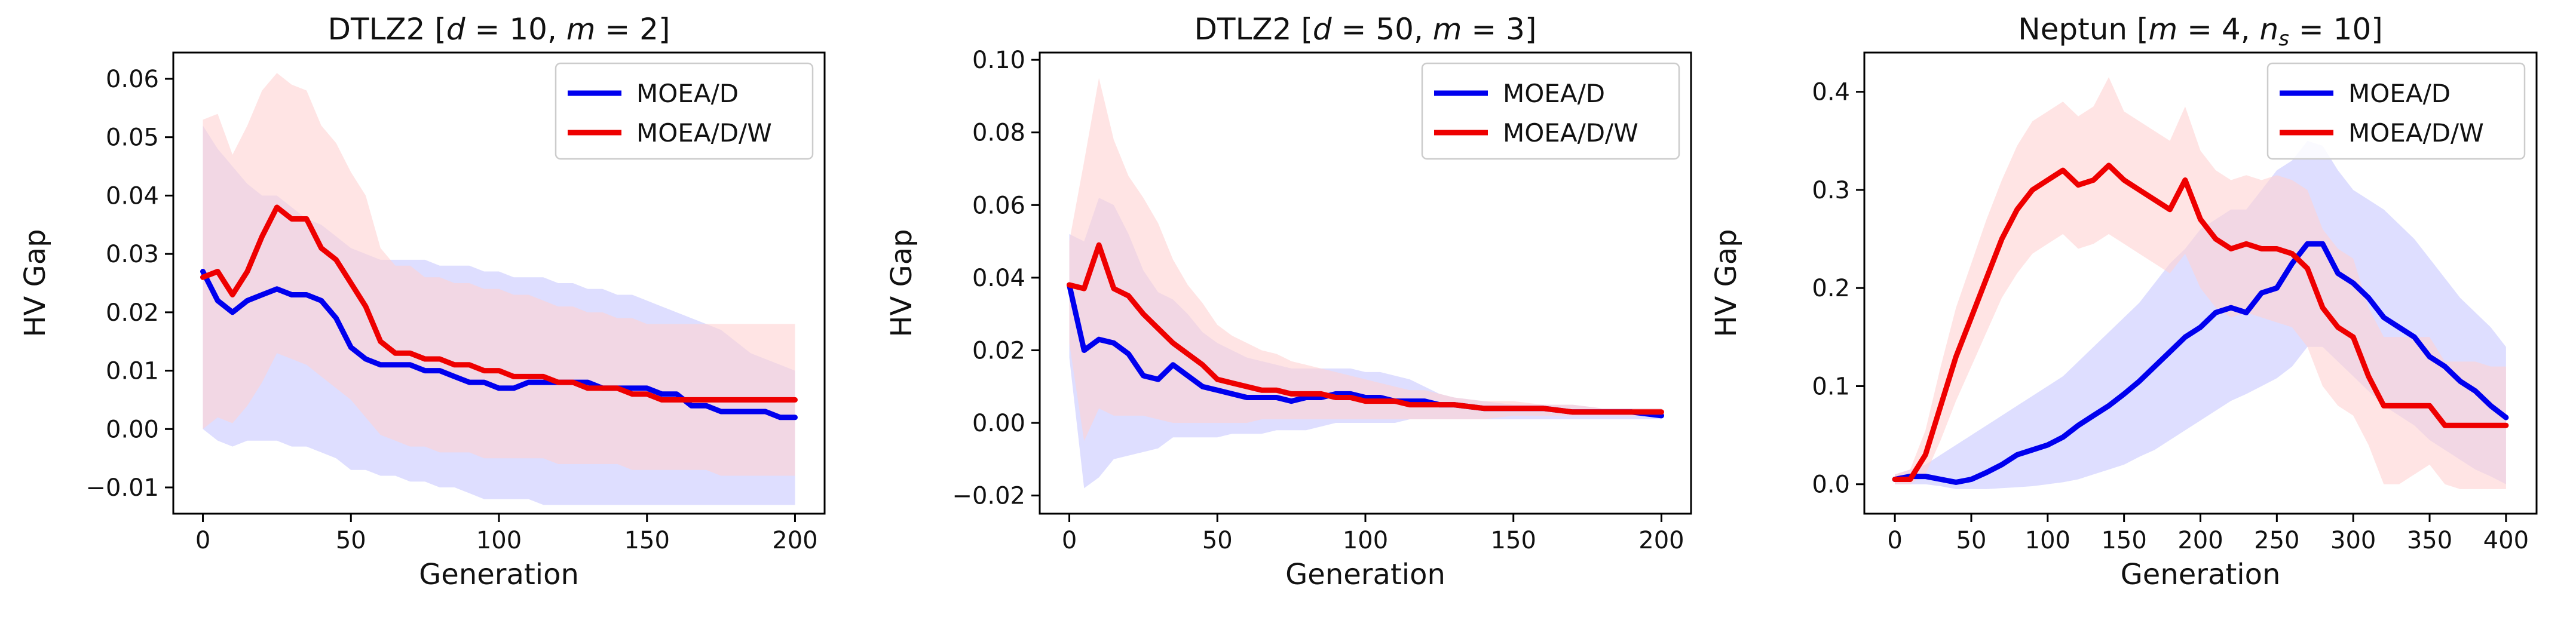 The height and width of the screenshot is (620, 2576). What do you see at coordinates (132, 138) in the screenshot?
I see `y-tick-label: 0.05` at bounding box center [132, 138].